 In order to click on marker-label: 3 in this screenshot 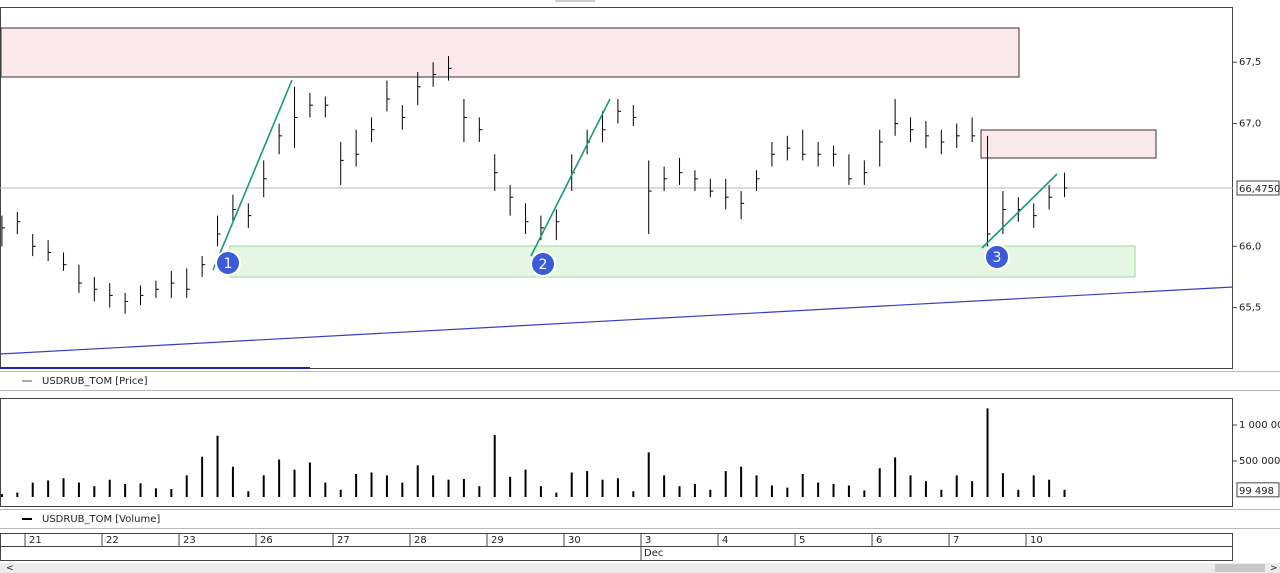, I will do `click(997, 258)`.